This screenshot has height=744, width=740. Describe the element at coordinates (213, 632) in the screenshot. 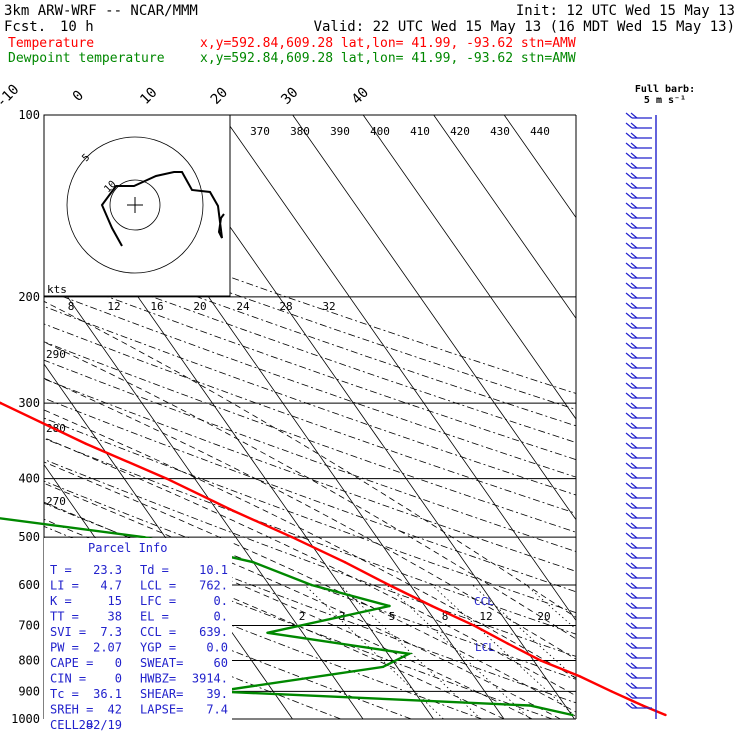

I see `parcel-info-cell: 639.` at that location.